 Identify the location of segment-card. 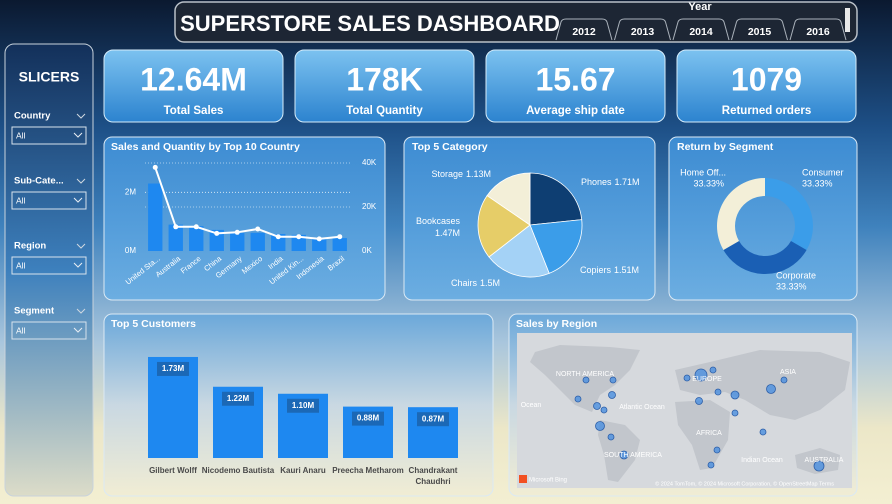
(763, 218).